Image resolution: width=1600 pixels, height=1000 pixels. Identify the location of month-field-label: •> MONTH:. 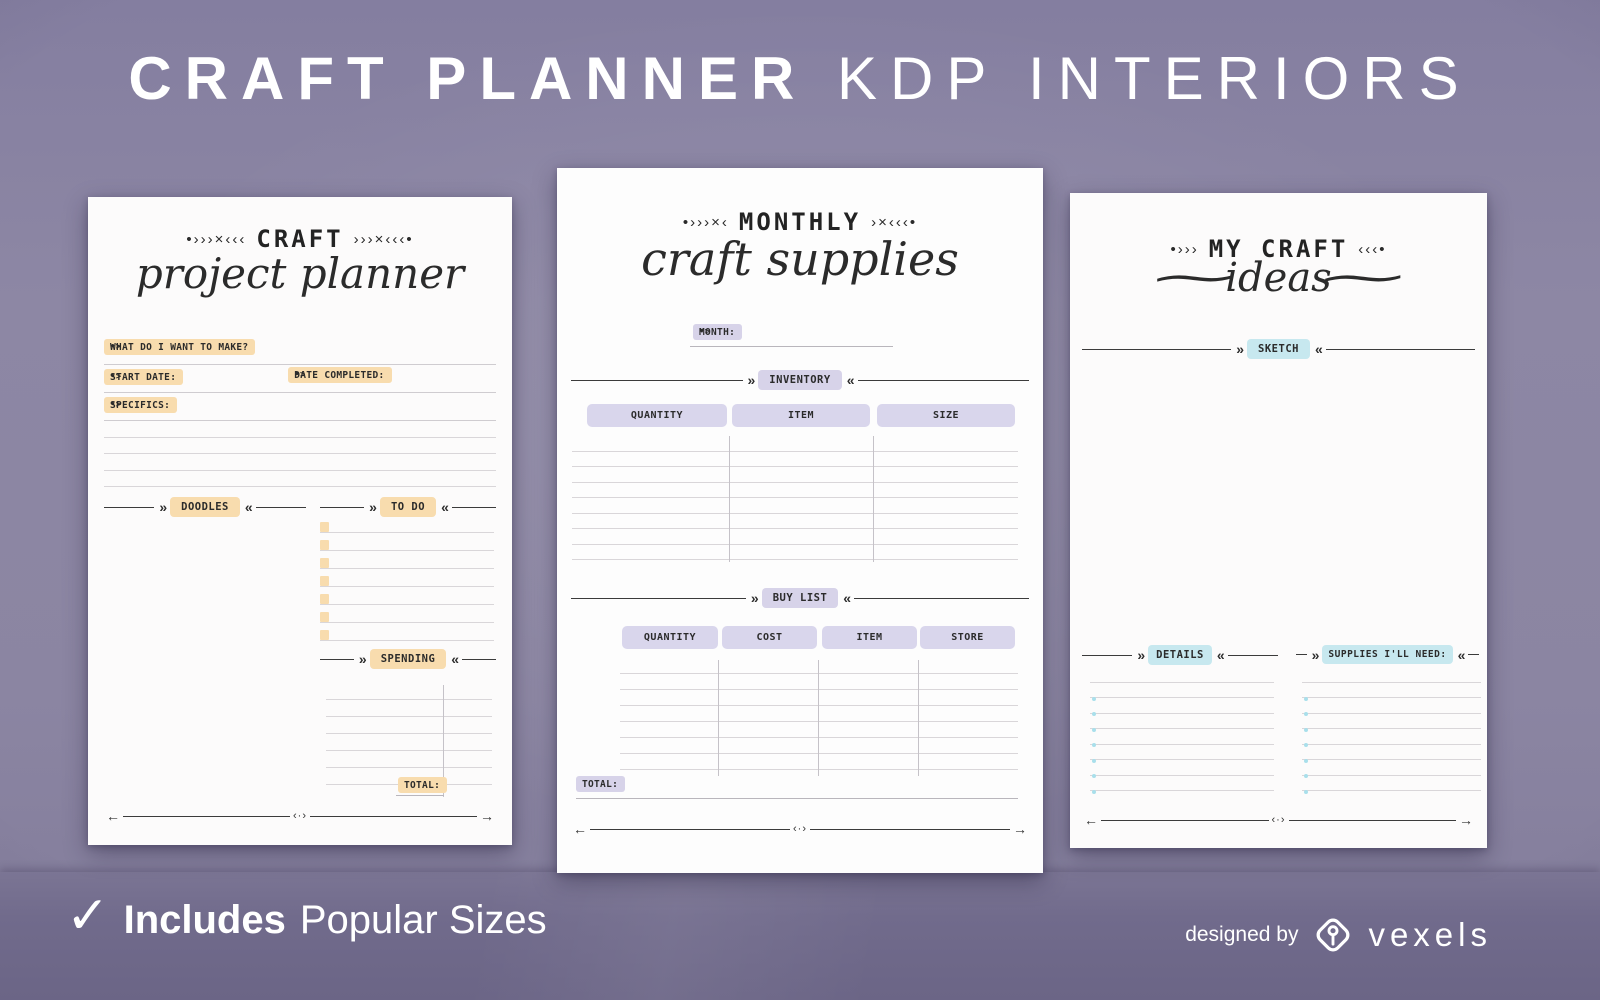
(718, 332).